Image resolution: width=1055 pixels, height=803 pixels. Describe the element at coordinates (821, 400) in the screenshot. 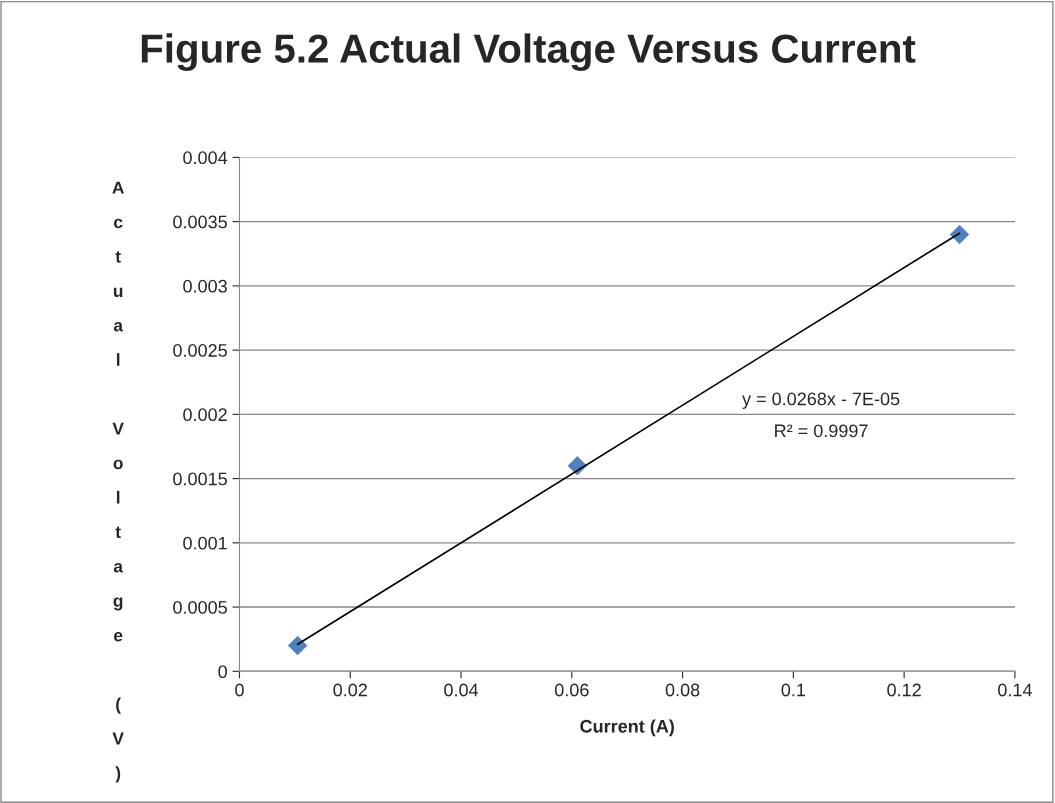

I see `annotation: y = 0.0268x - 7E-05` at that location.